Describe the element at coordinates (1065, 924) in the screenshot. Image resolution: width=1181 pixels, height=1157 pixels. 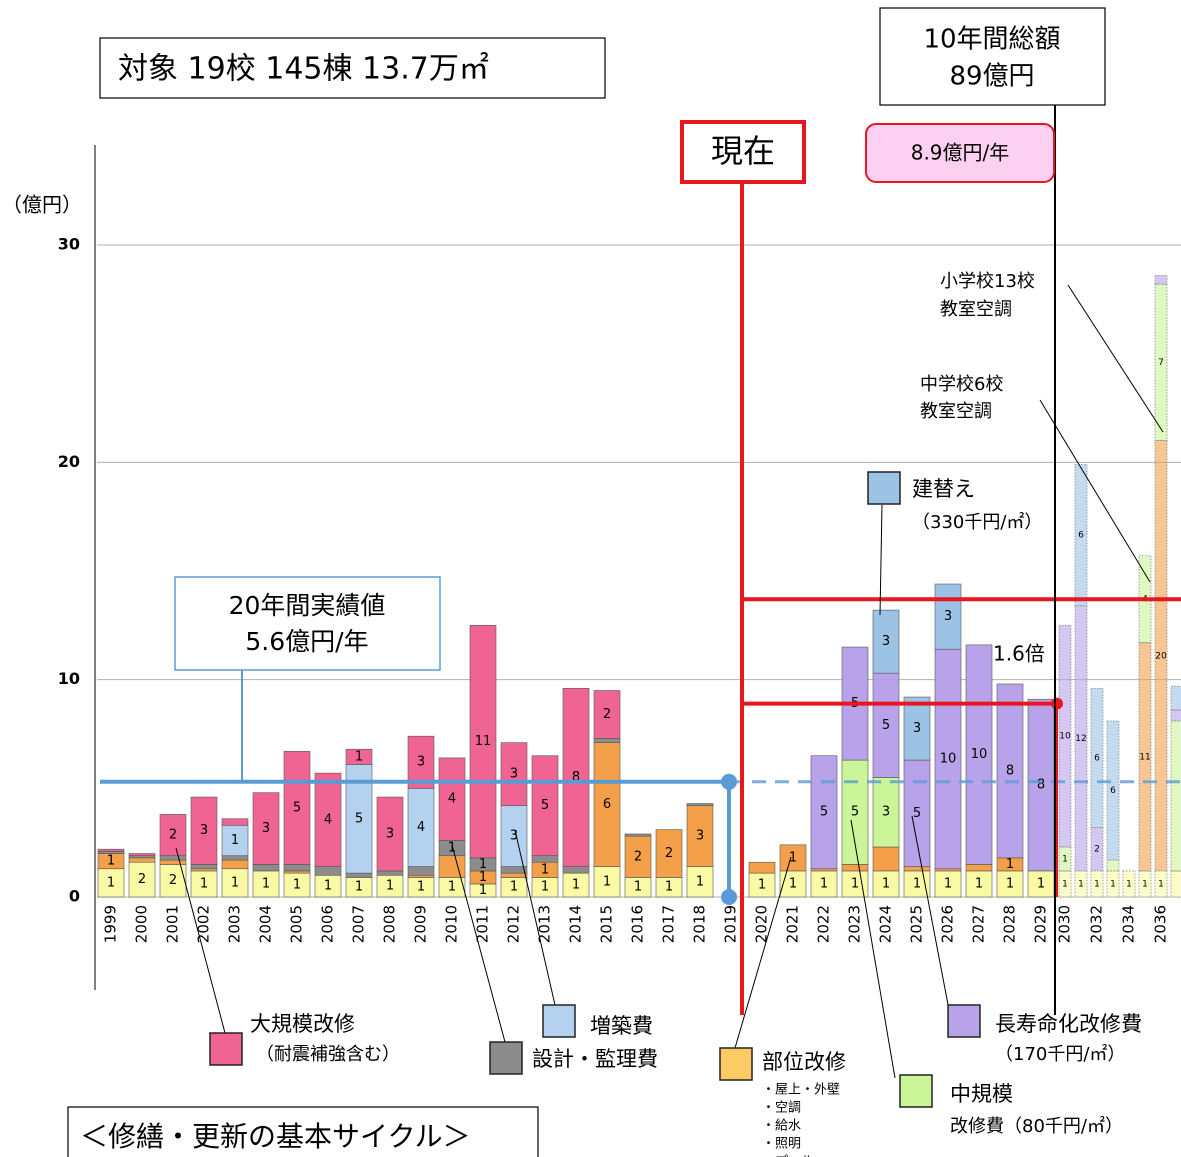
I see `x-tick-label: 2030` at that location.